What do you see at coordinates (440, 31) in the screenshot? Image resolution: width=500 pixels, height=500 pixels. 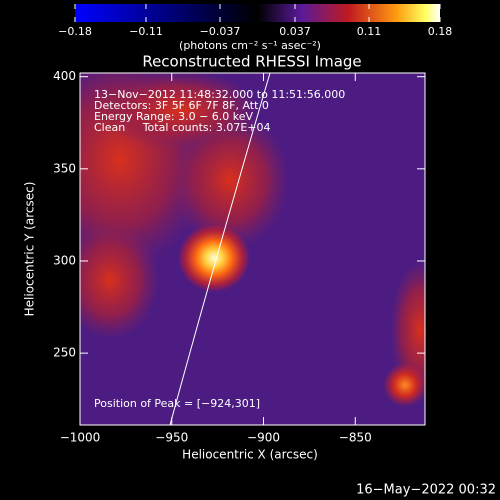 I see `colorbar-tick-label: 0.18` at bounding box center [440, 31].